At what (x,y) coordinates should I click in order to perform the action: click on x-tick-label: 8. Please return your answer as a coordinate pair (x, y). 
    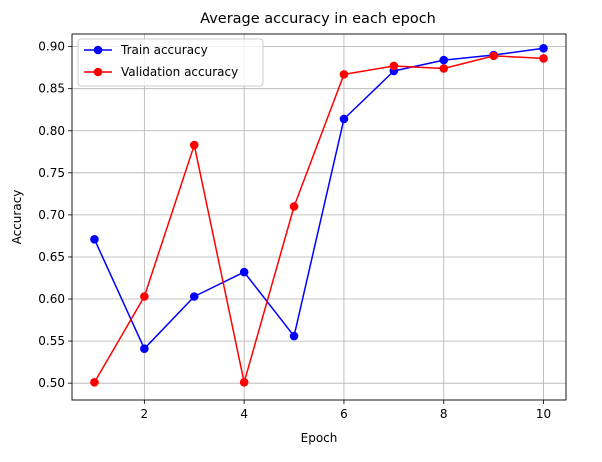
    Looking at the image, I should click on (444, 414).